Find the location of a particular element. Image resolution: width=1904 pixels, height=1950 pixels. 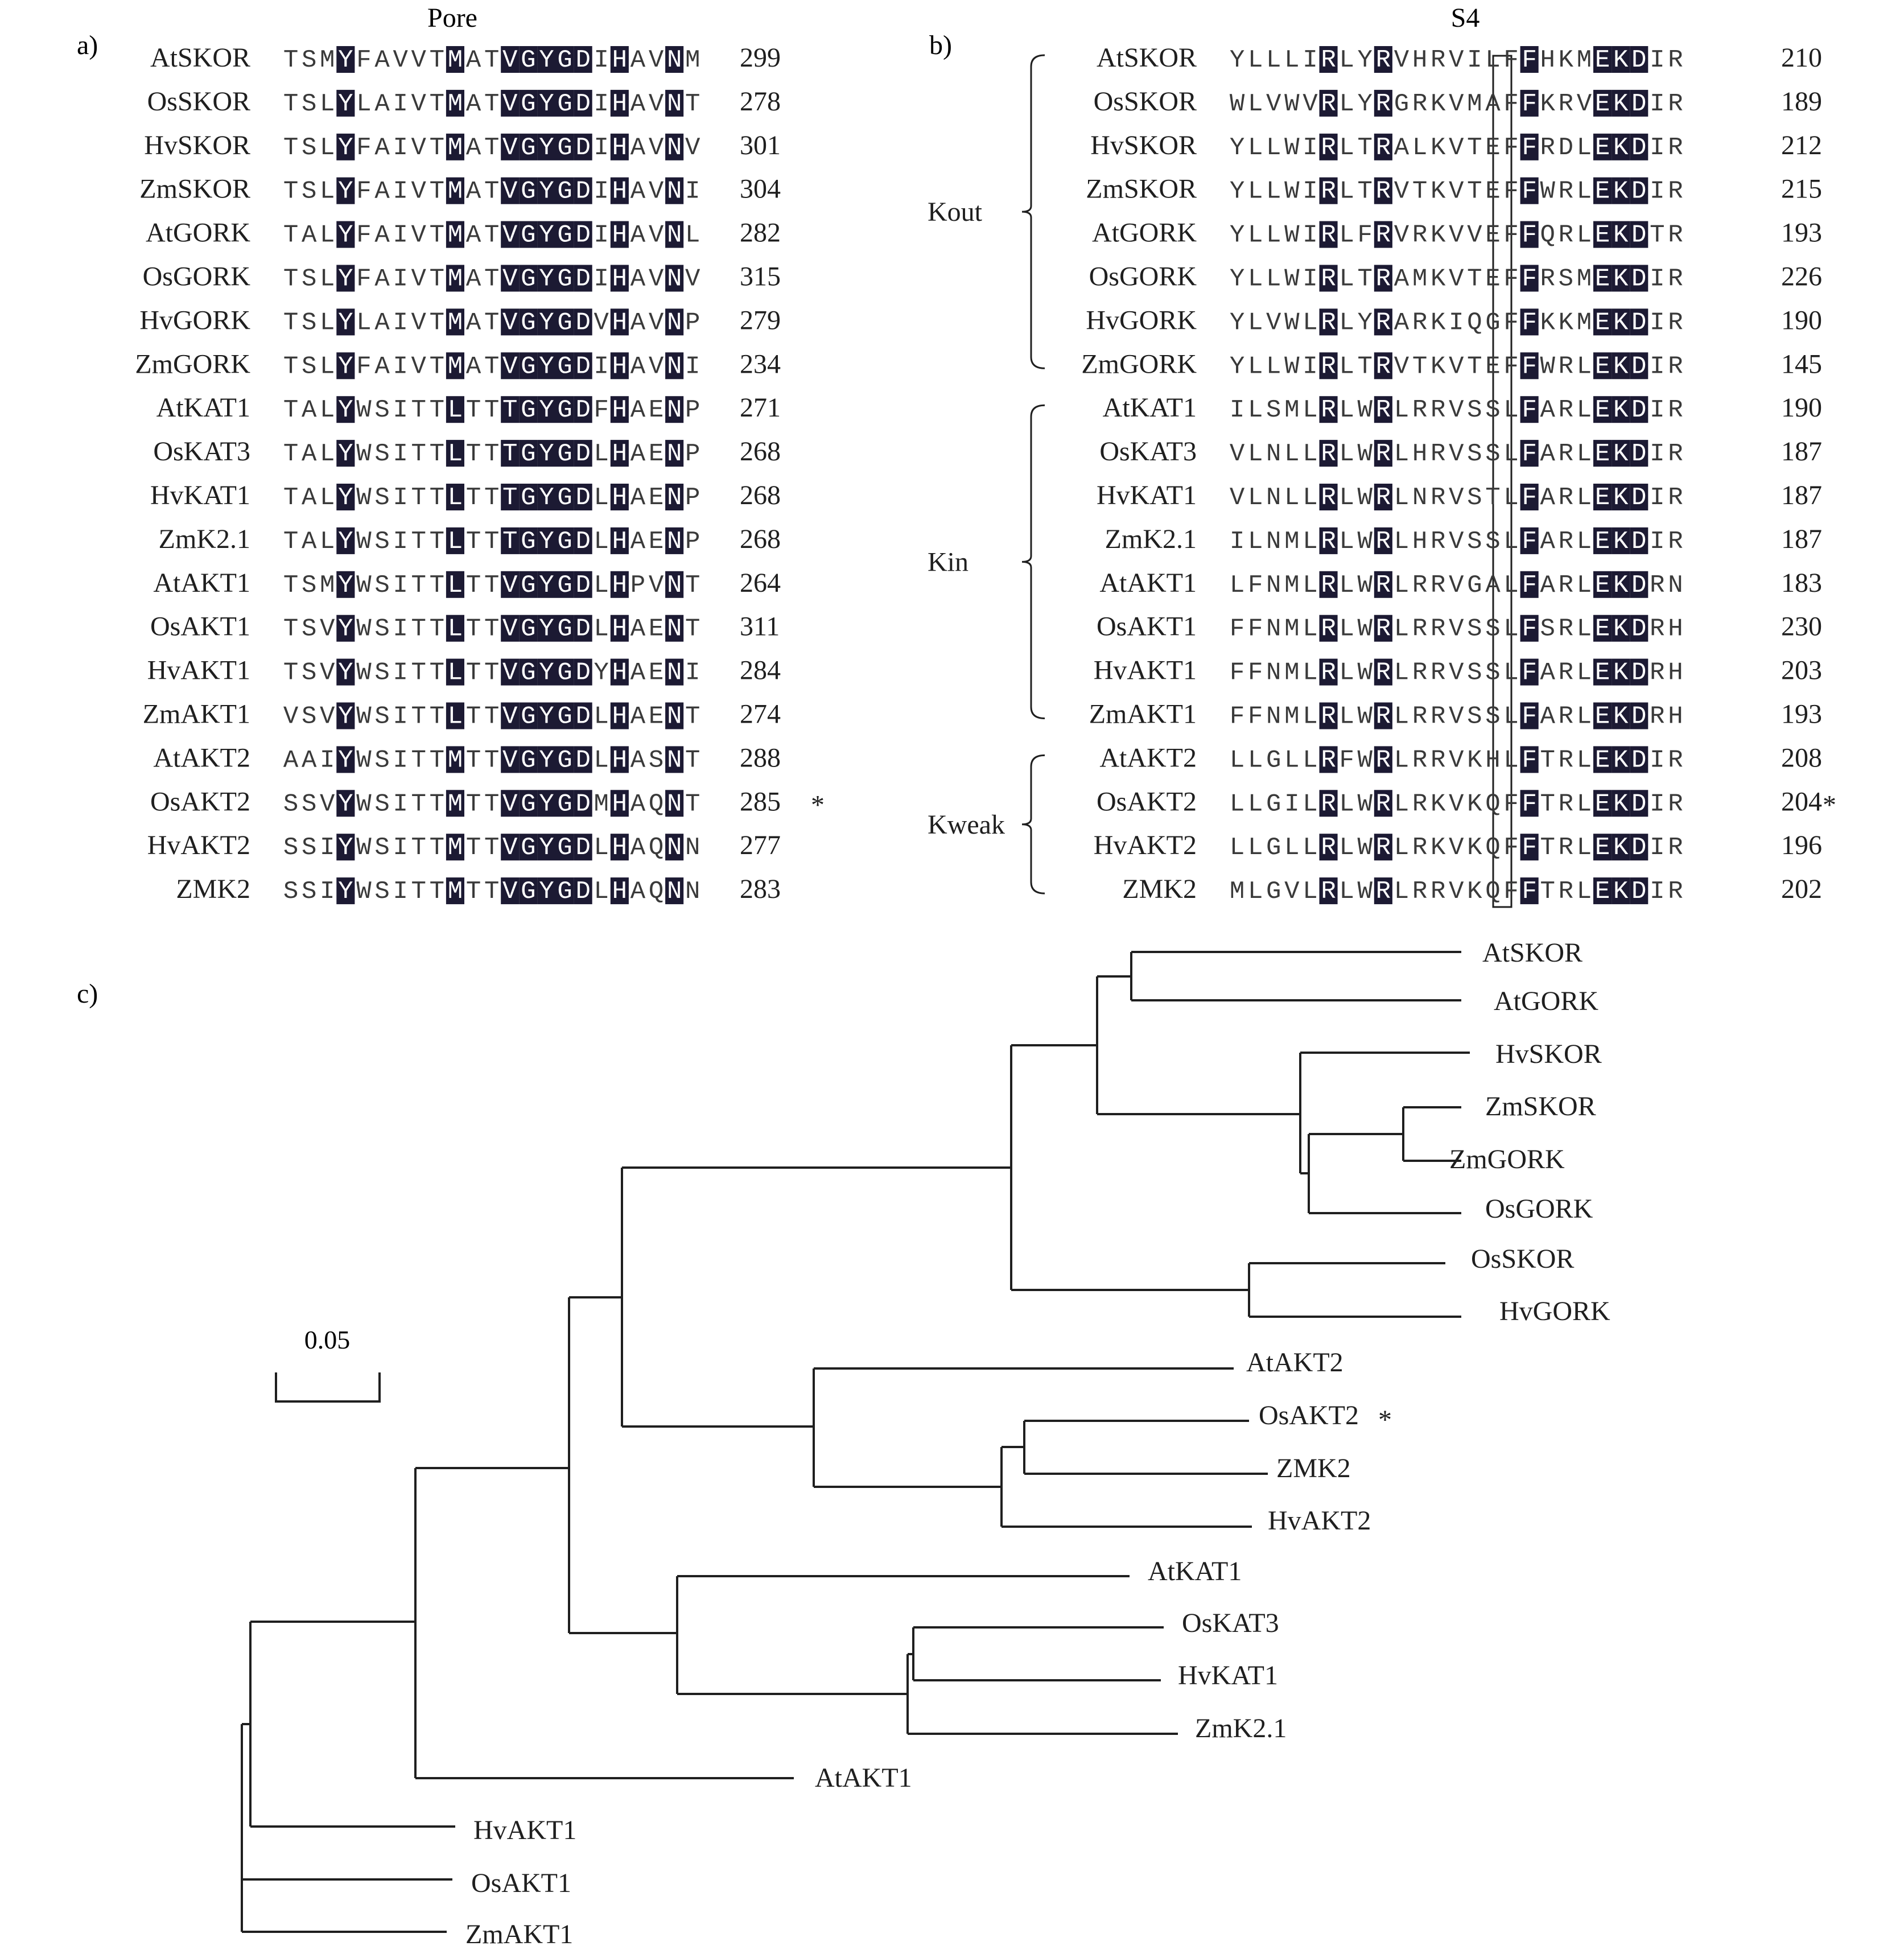

panel-a-alignment: a) Pore is located at coordinates (277, 31).